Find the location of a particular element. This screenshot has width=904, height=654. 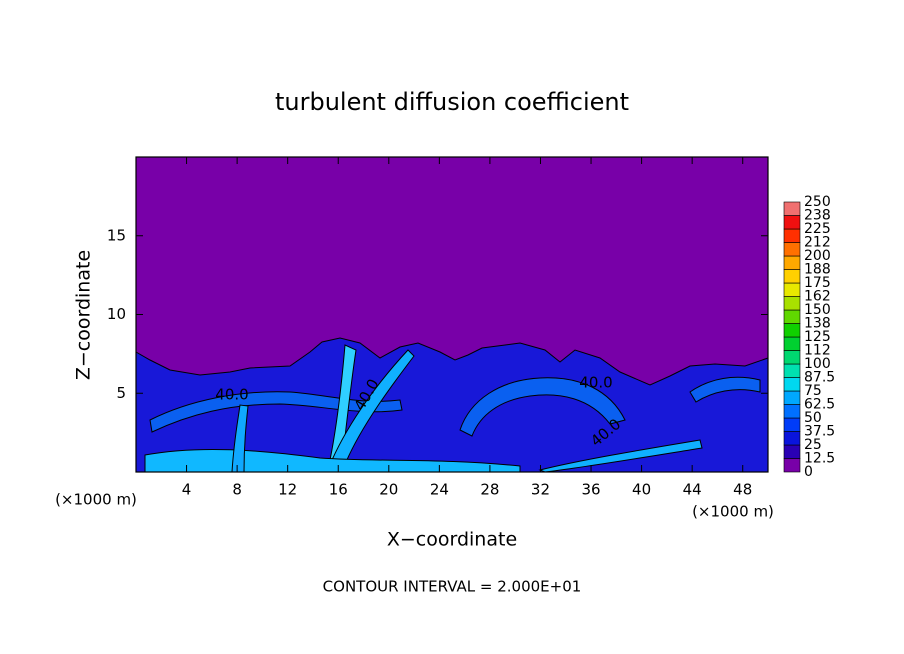

x-tick-label: 48 is located at coordinates (742, 490).